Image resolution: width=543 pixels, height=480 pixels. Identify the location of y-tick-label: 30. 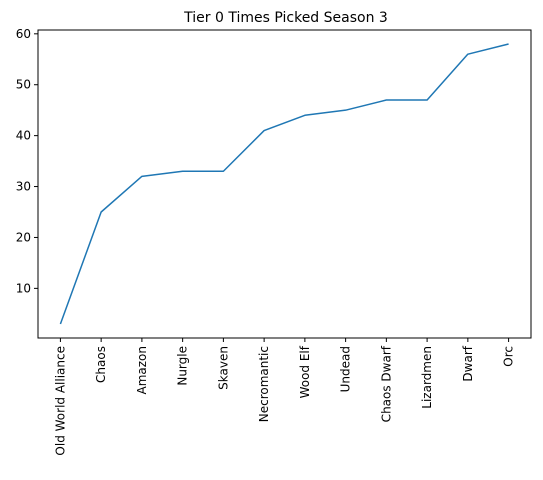
(23, 187).